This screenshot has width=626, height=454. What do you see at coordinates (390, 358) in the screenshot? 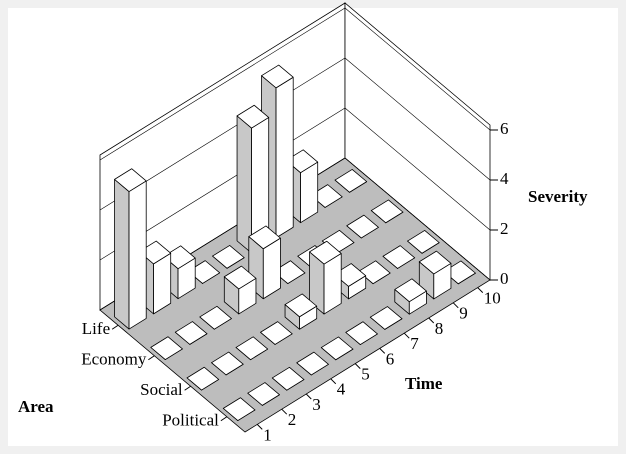
I see `x-tick-label: 6` at bounding box center [390, 358].